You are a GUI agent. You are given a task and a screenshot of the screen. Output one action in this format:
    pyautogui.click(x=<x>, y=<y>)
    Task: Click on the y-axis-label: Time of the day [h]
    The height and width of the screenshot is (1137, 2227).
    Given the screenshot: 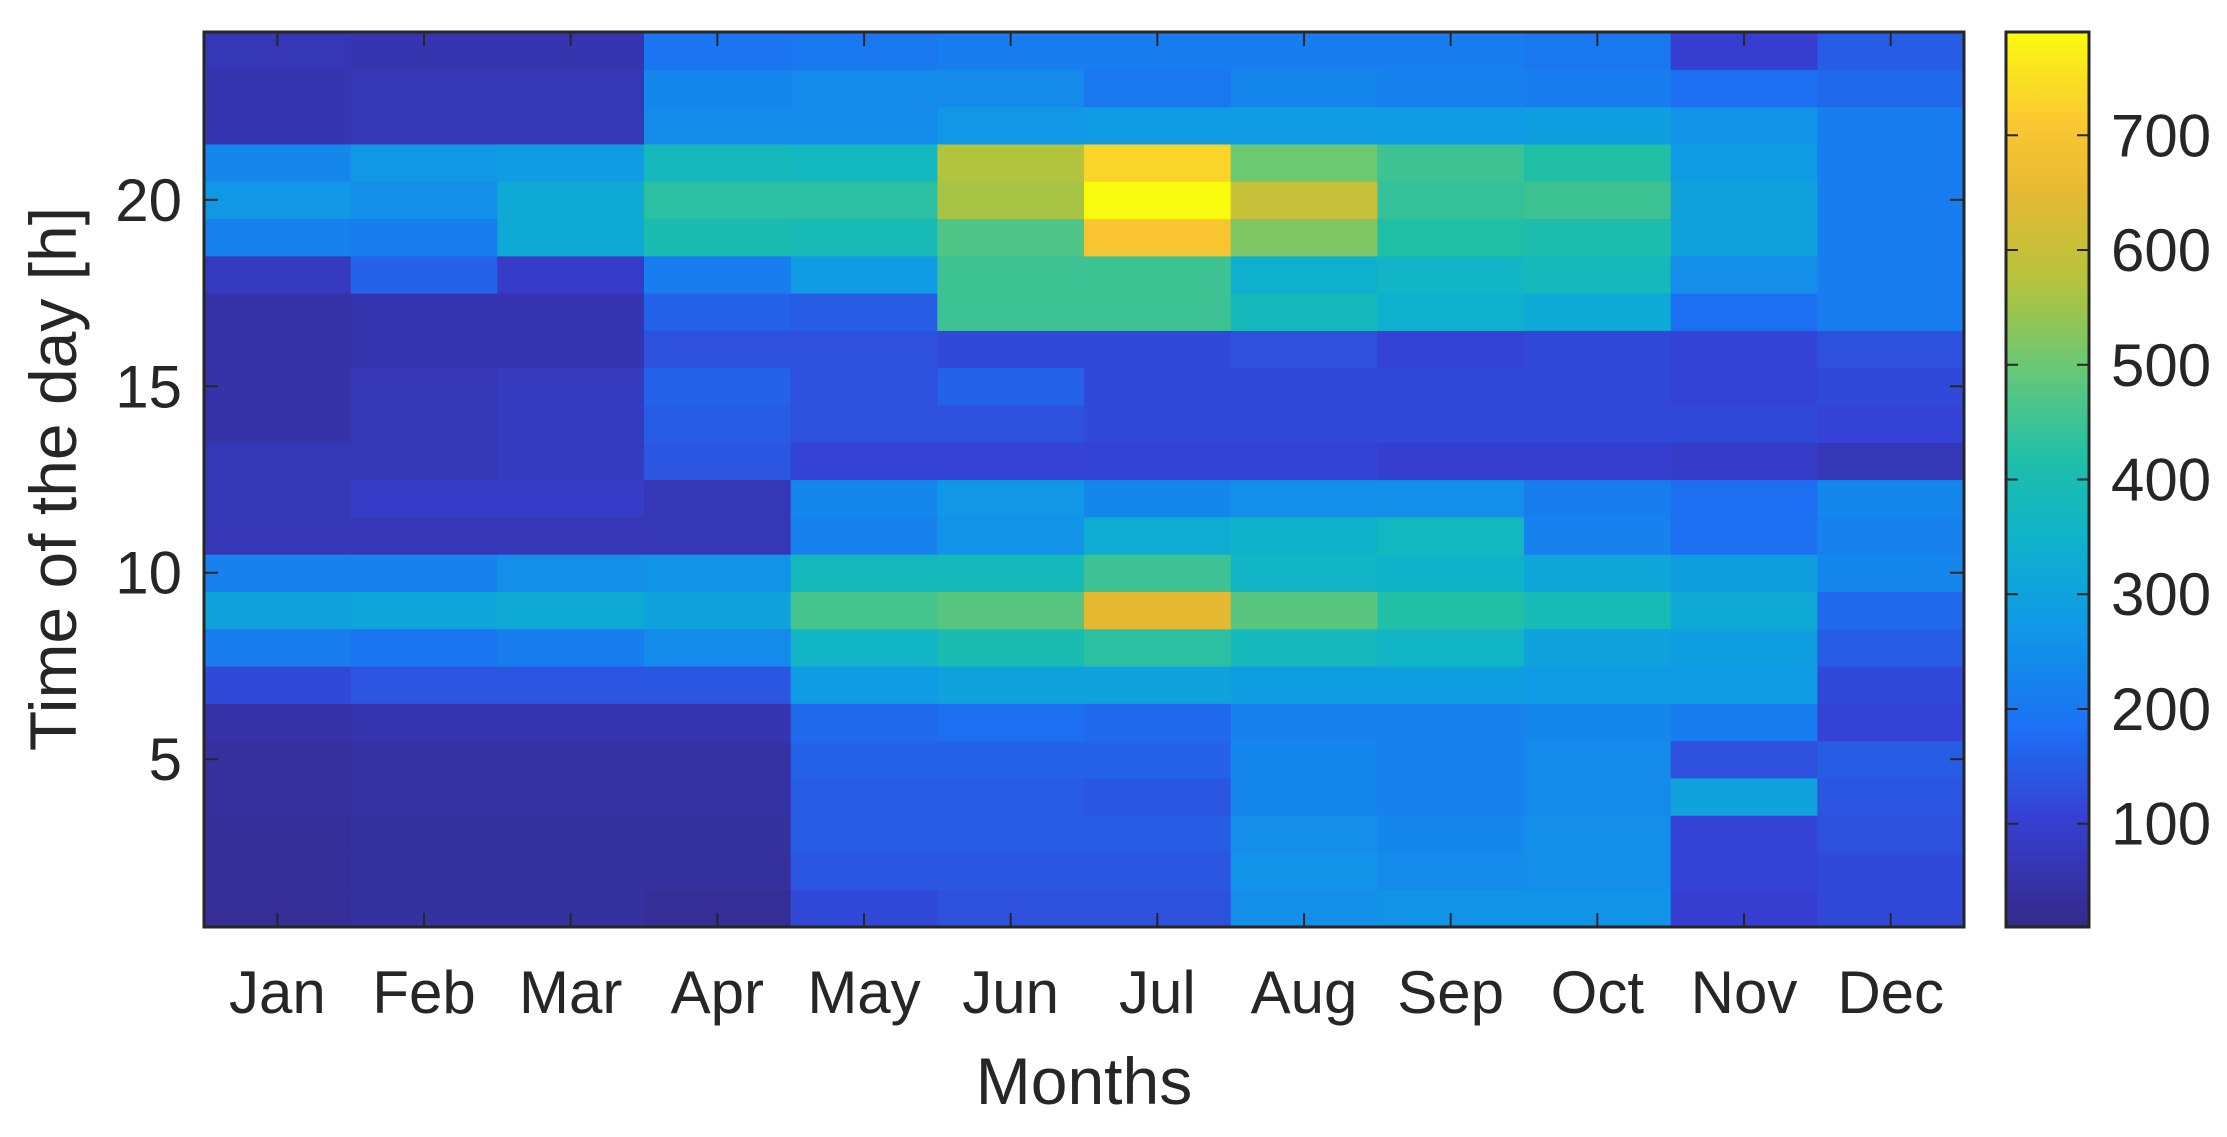 What is the action you would take?
    pyautogui.click(x=53, y=479)
    